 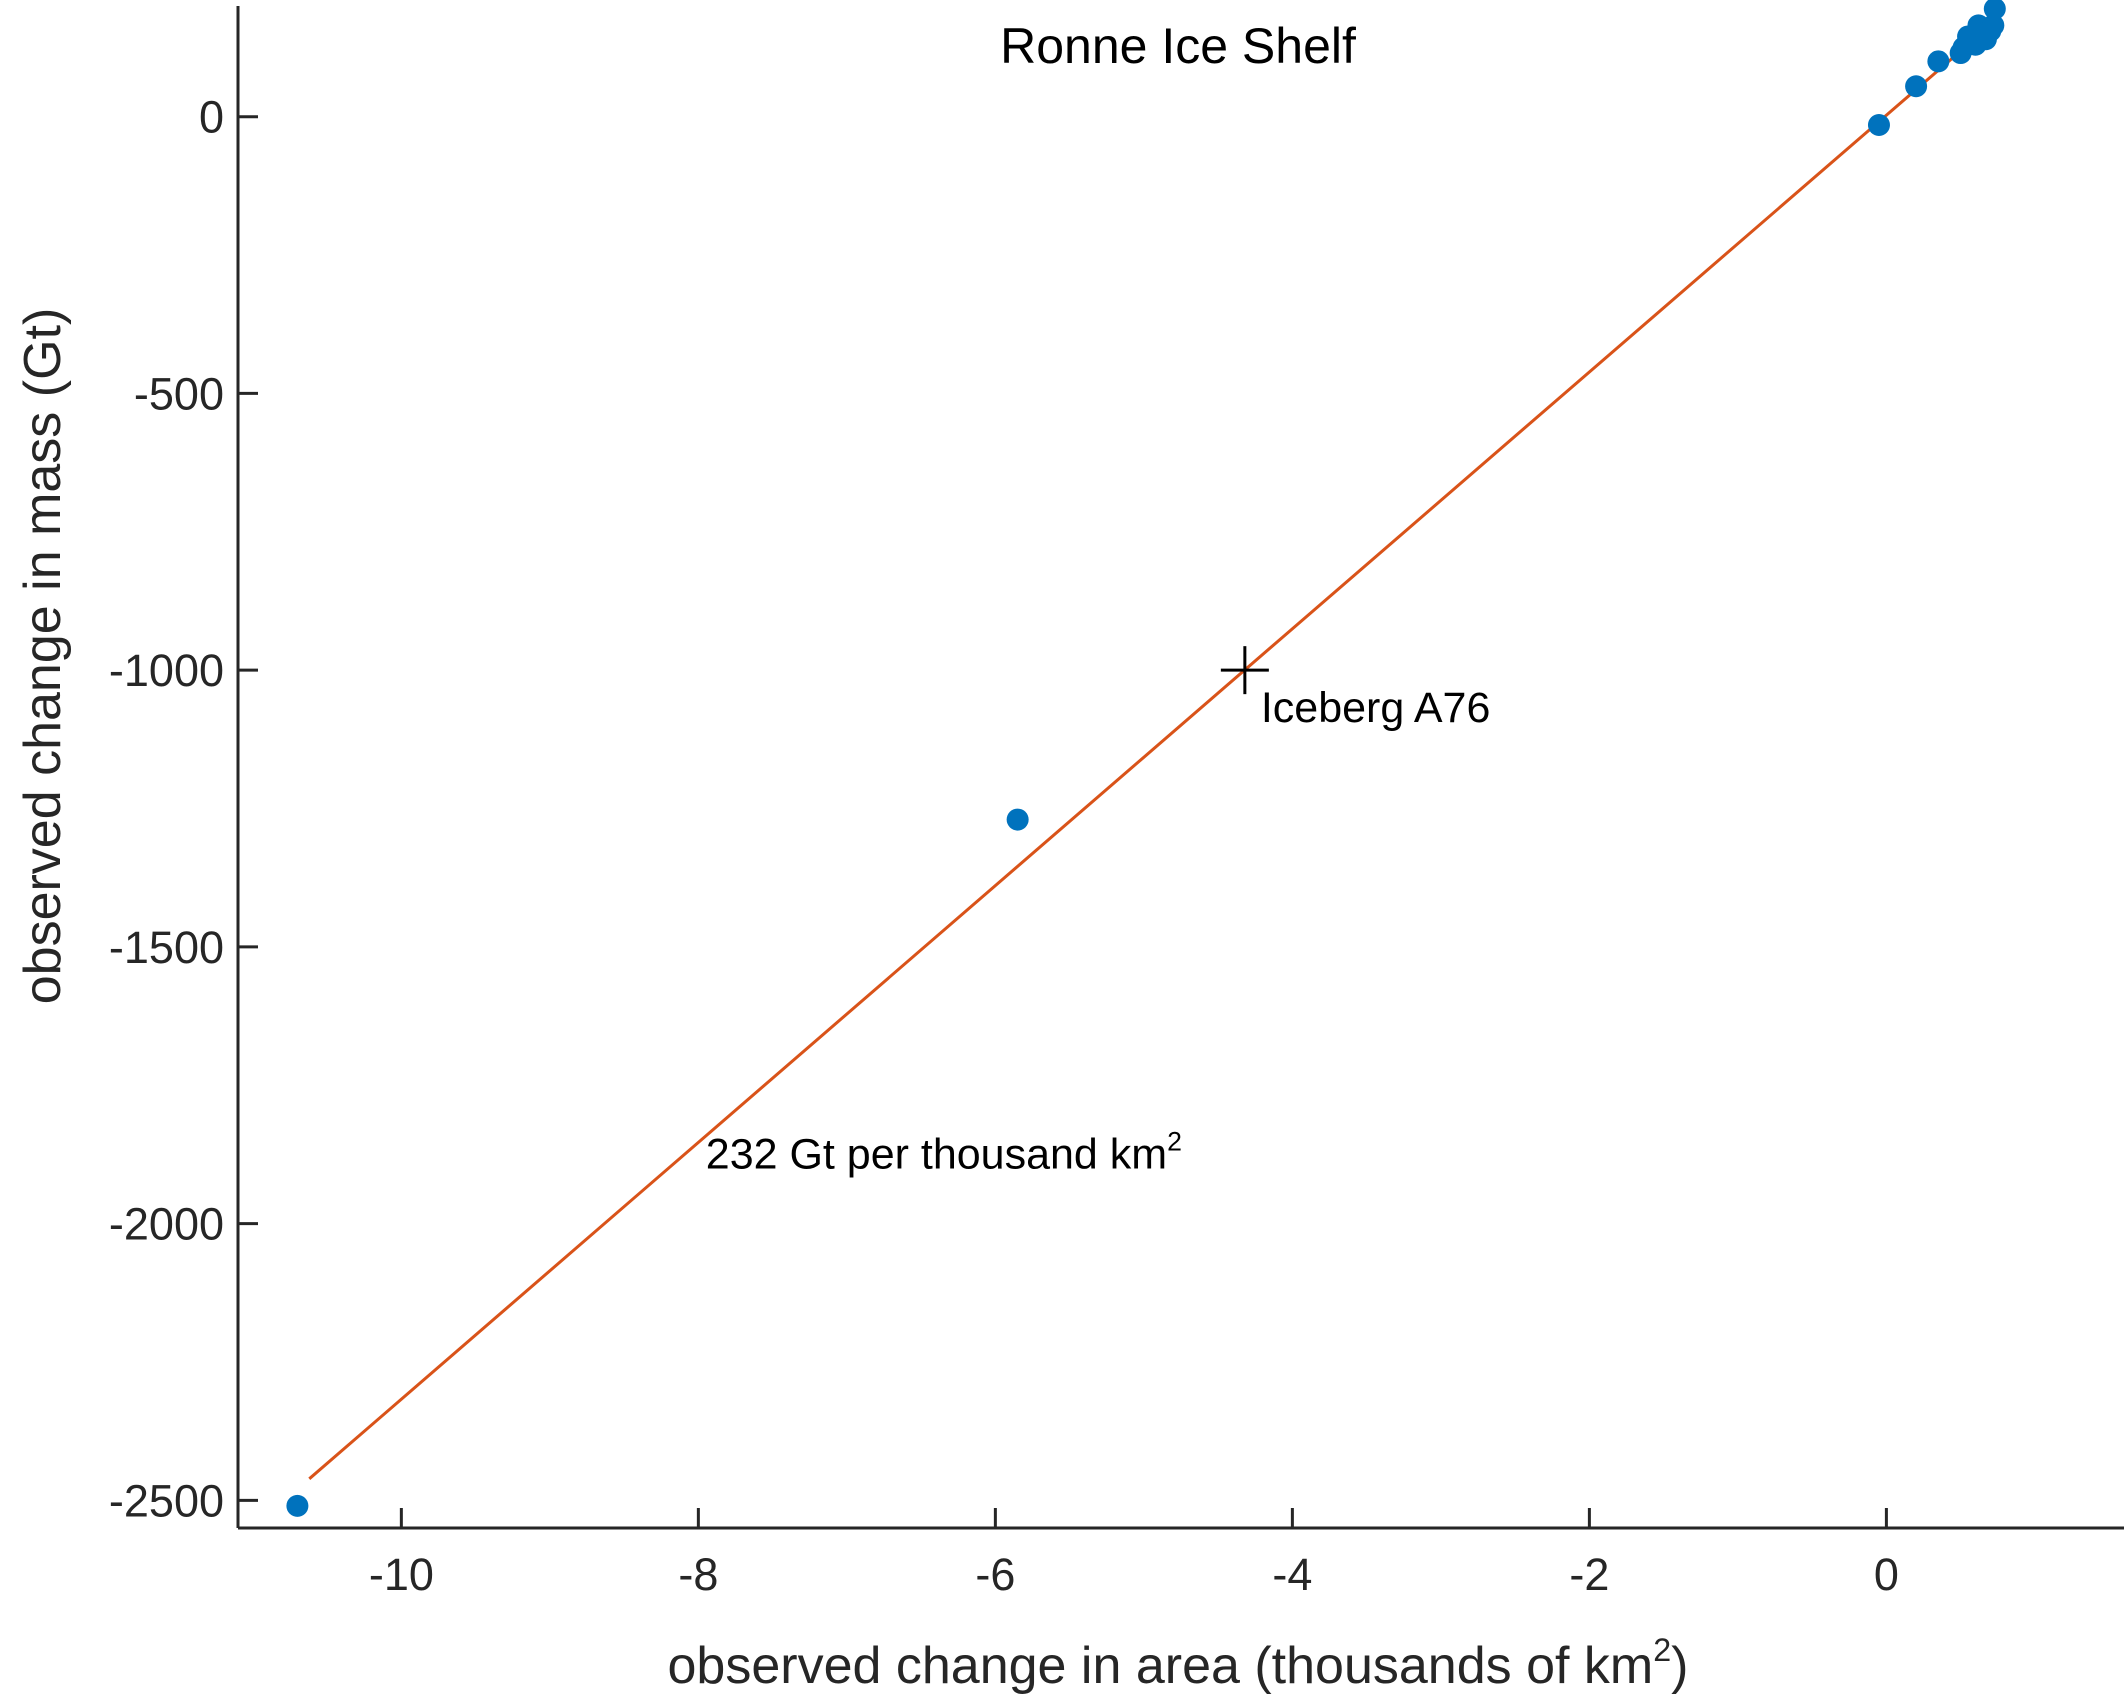 I want to click on x-tick-label: -10, so click(x=401, y=1574).